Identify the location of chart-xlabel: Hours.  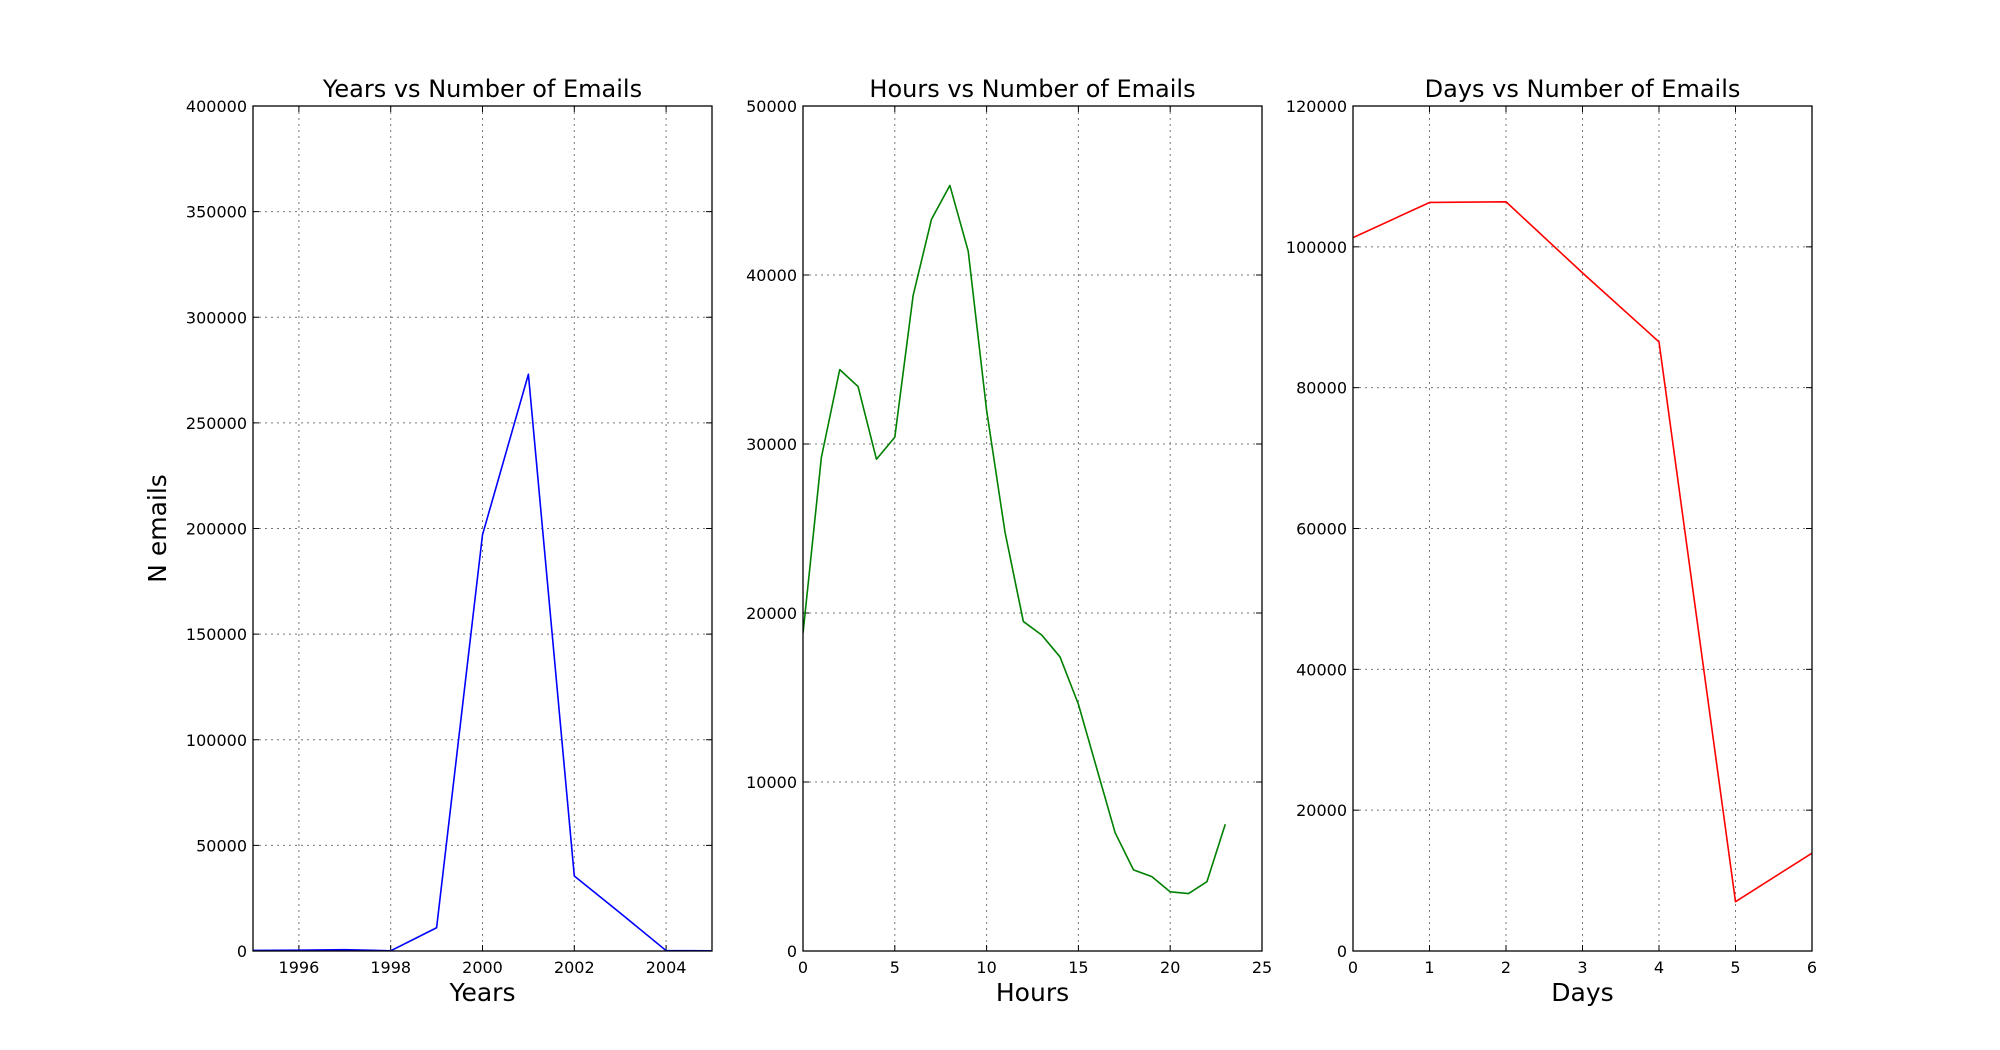
(1032, 992).